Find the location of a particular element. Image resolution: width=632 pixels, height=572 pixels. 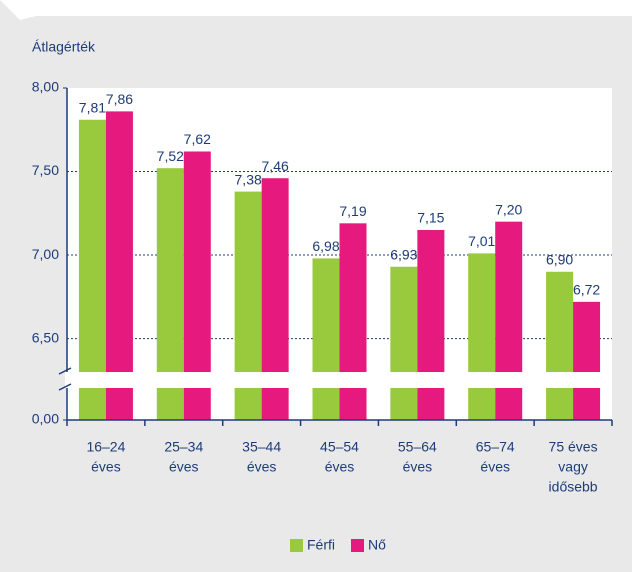

top-band is located at coordinates (316, 10).